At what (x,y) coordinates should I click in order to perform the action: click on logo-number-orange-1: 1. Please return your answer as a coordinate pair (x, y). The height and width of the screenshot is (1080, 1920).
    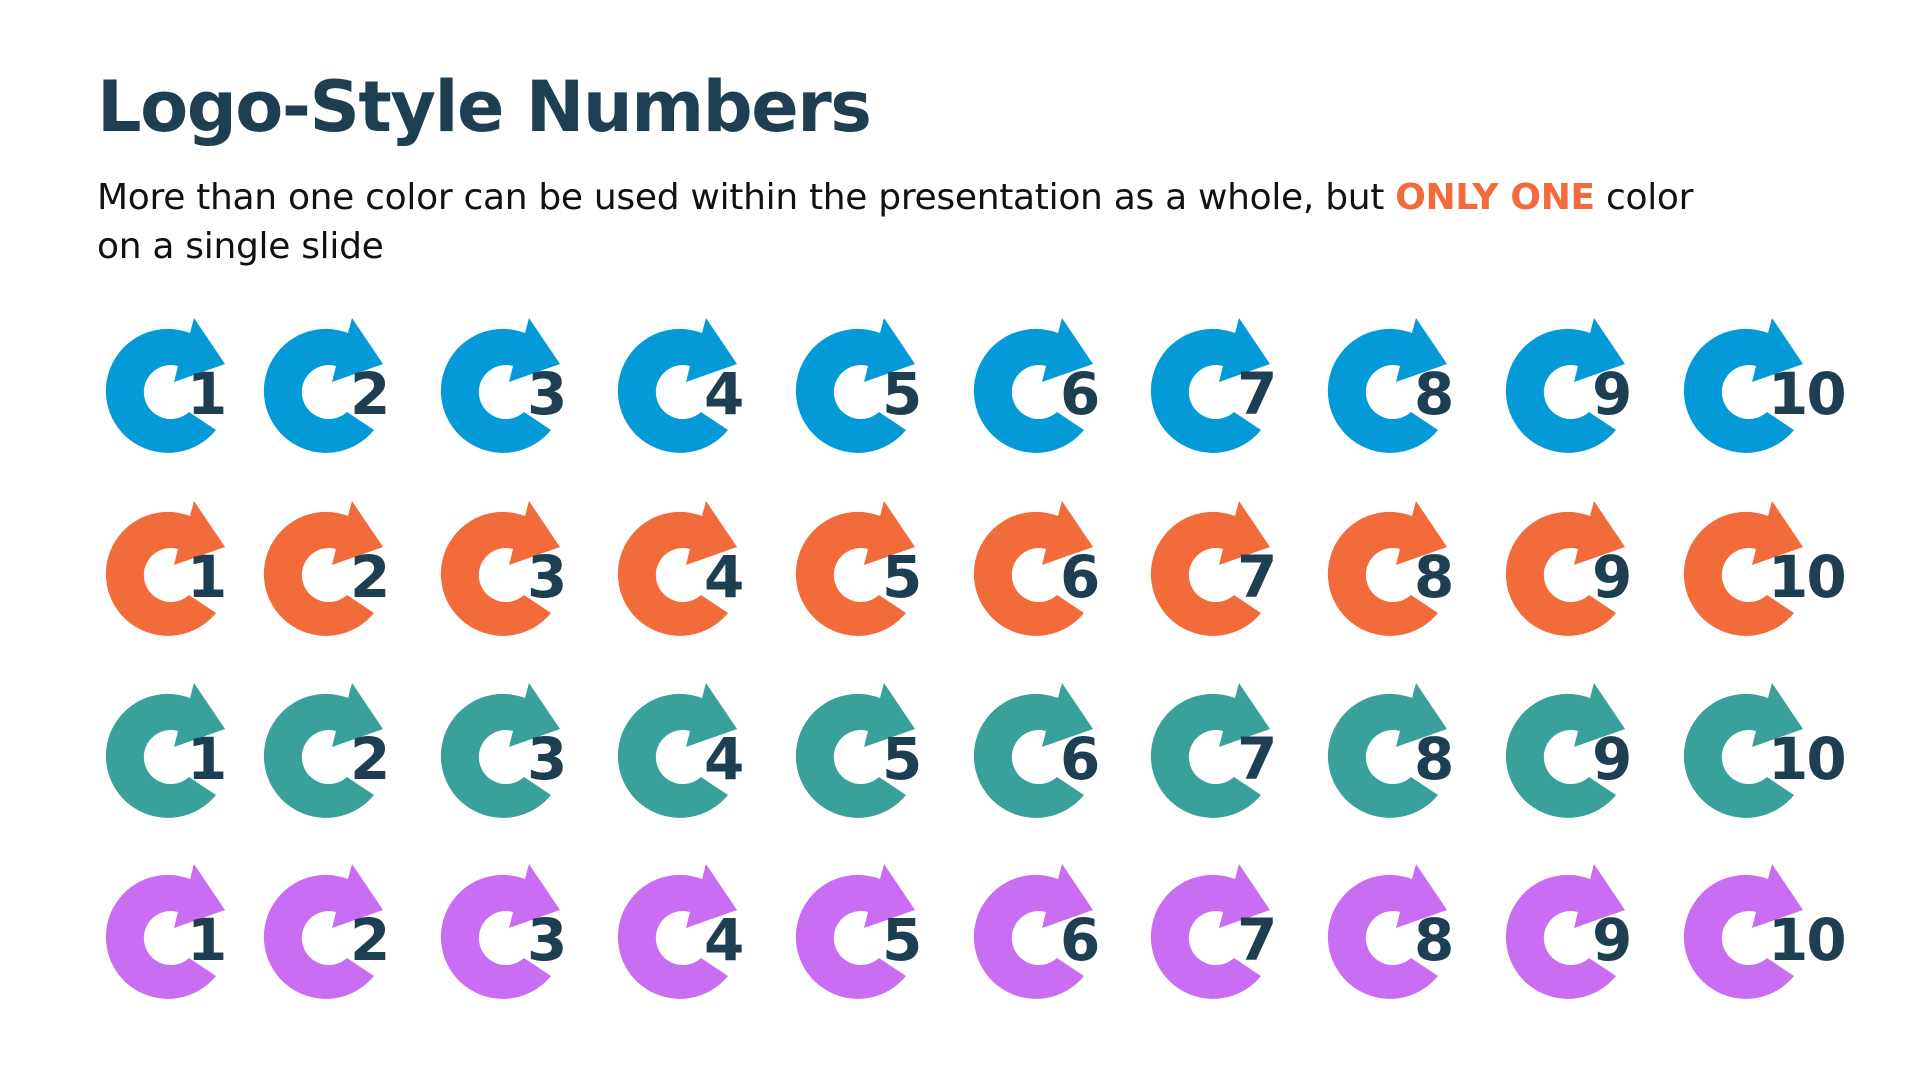
    Looking at the image, I should click on (172, 572).